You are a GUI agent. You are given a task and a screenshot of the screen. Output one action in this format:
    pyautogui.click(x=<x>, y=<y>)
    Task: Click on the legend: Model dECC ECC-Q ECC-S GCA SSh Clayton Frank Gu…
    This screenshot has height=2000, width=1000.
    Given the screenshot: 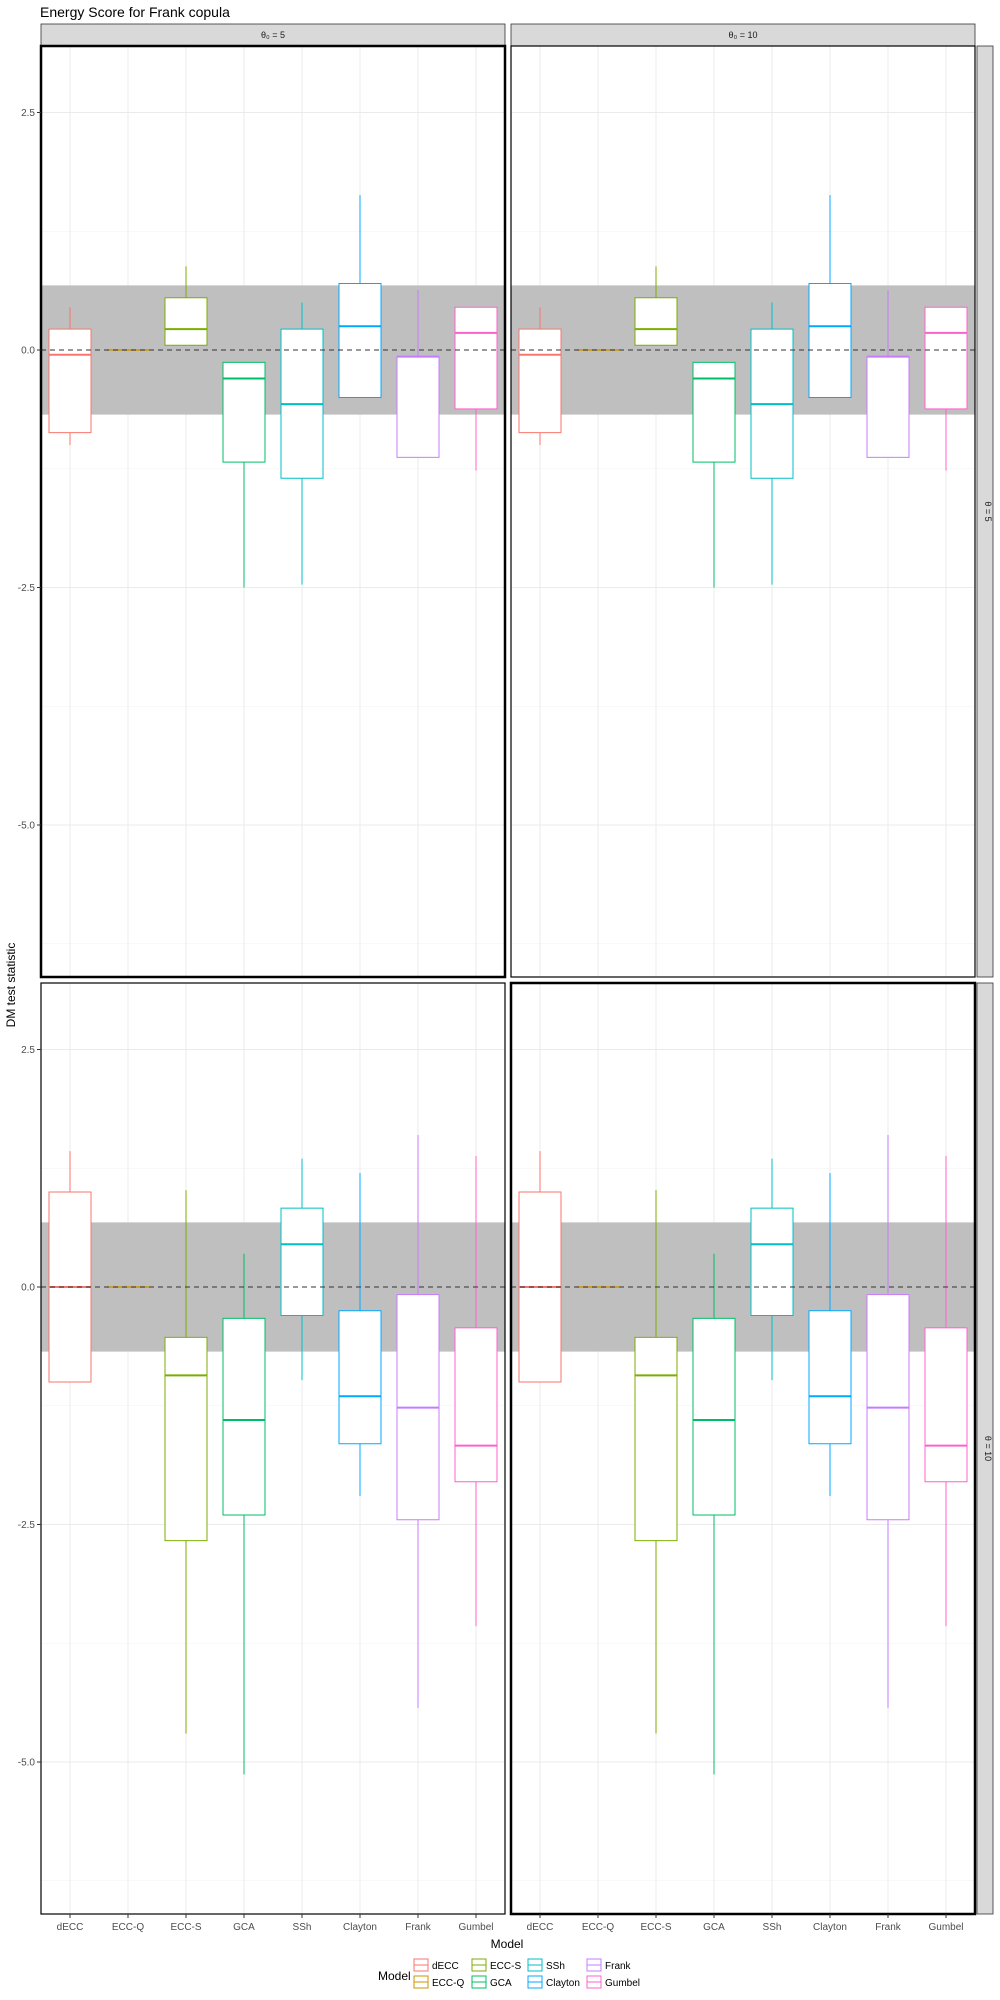 What is the action you would take?
    pyautogui.click(x=509, y=1973)
    